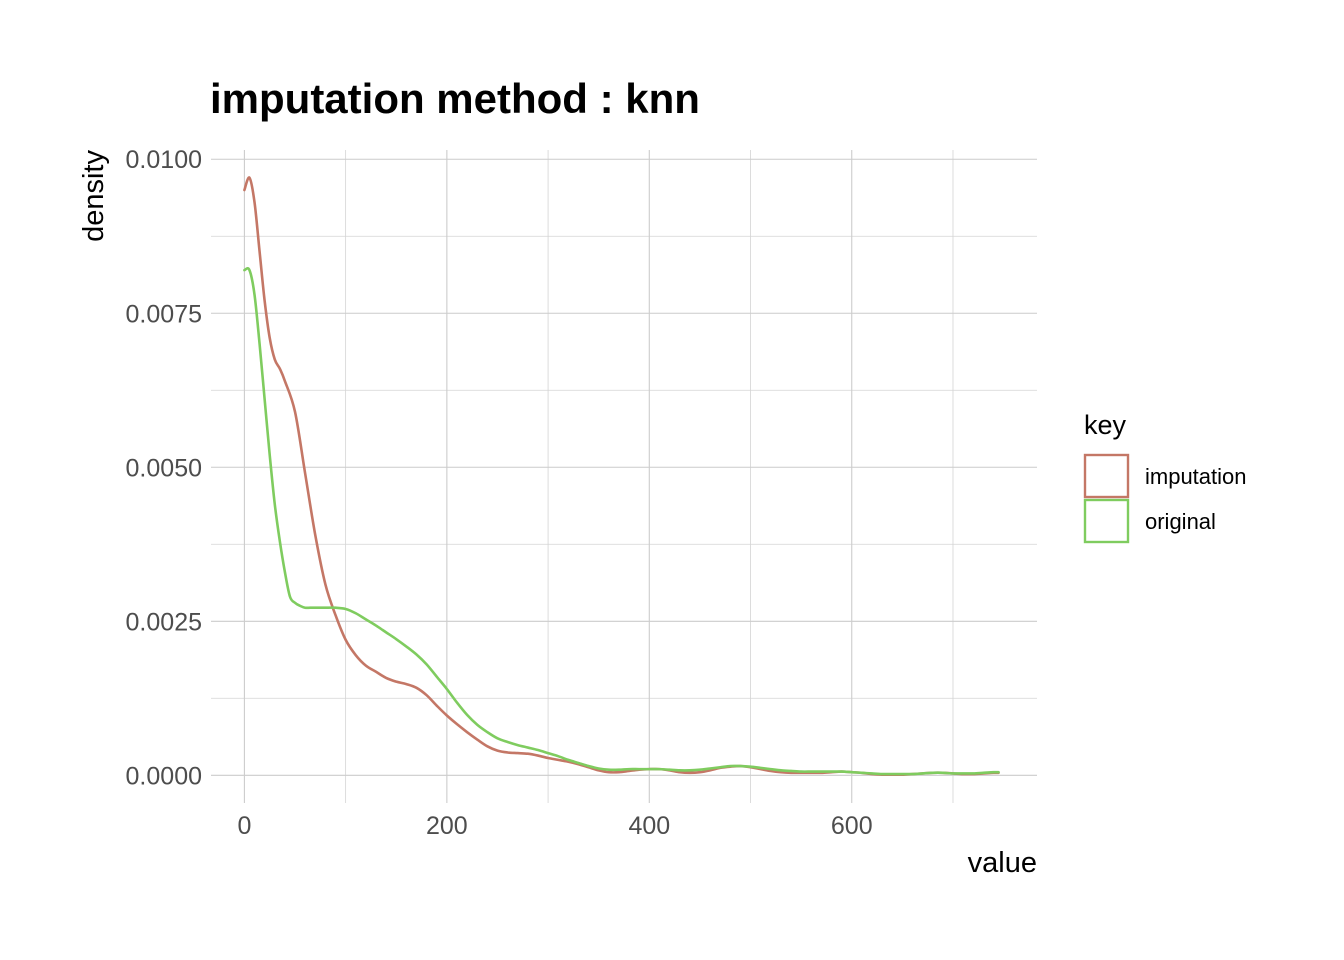 The height and width of the screenshot is (960, 1344). I want to click on legend-label-original: original, so click(1180, 521).